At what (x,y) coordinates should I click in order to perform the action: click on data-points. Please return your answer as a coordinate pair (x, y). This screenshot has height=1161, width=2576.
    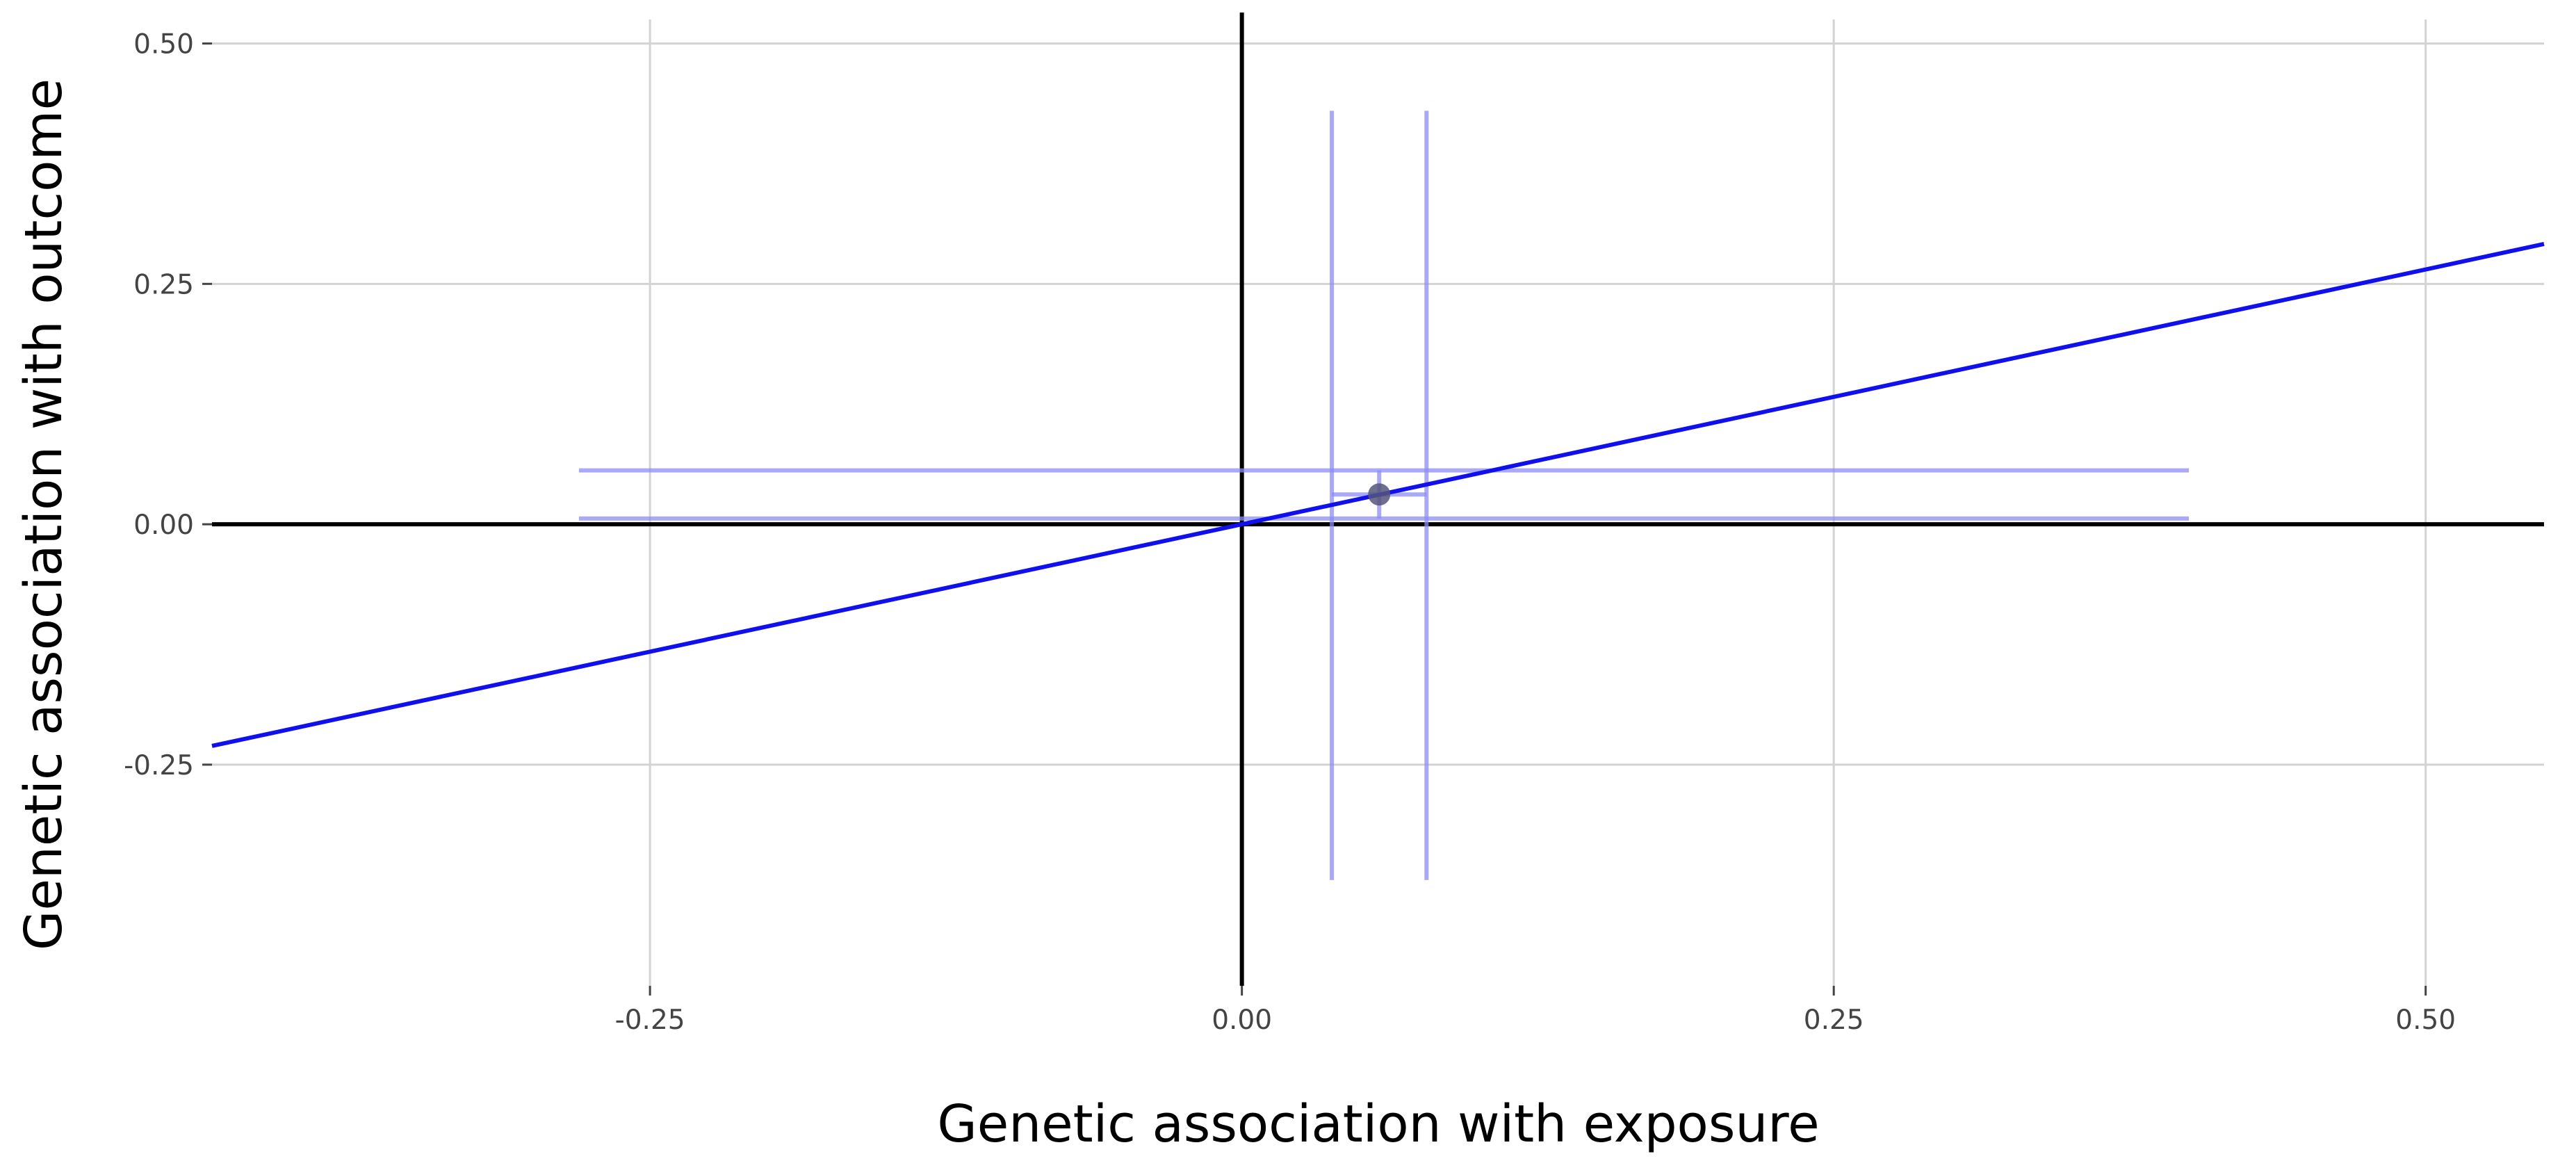
    Looking at the image, I should click on (1379, 495).